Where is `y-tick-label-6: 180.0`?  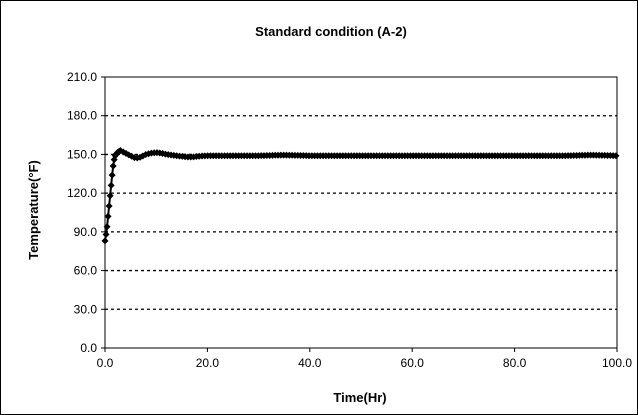
y-tick-label-6: 180.0 is located at coordinates (82, 116).